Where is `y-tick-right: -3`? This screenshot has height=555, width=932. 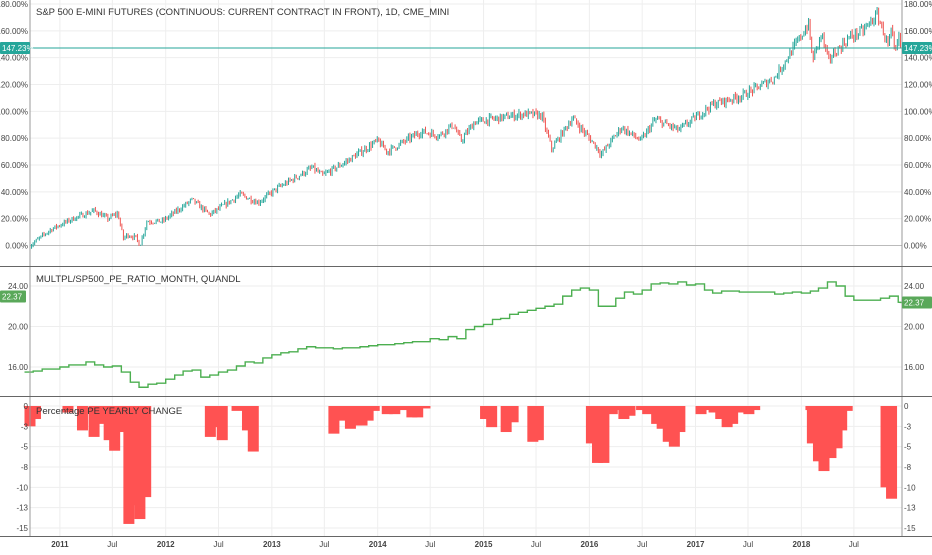 y-tick-right: -3 is located at coordinates (908, 426).